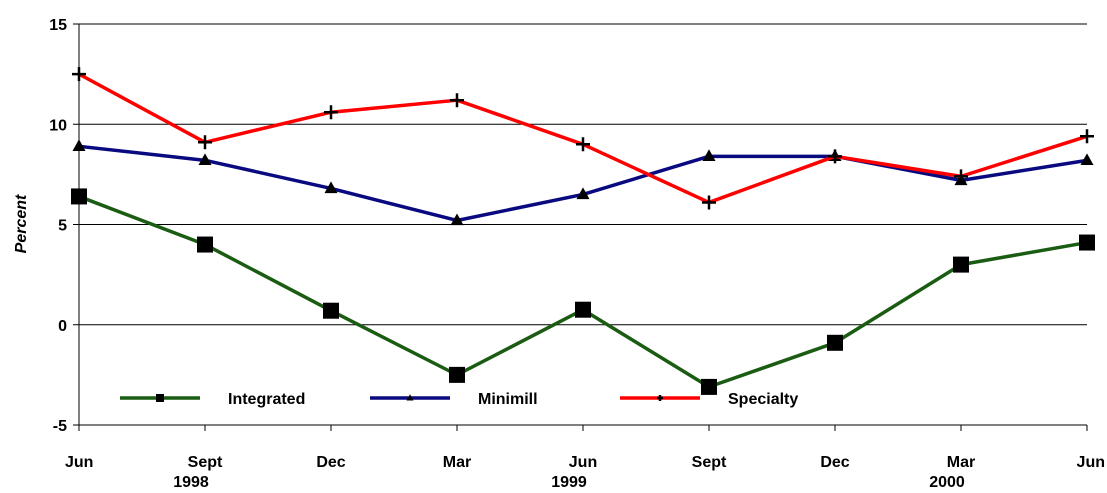 The height and width of the screenshot is (493, 1107). Describe the element at coordinates (212, 399) in the screenshot. I see `legend-item-integrated: Integrated` at that location.